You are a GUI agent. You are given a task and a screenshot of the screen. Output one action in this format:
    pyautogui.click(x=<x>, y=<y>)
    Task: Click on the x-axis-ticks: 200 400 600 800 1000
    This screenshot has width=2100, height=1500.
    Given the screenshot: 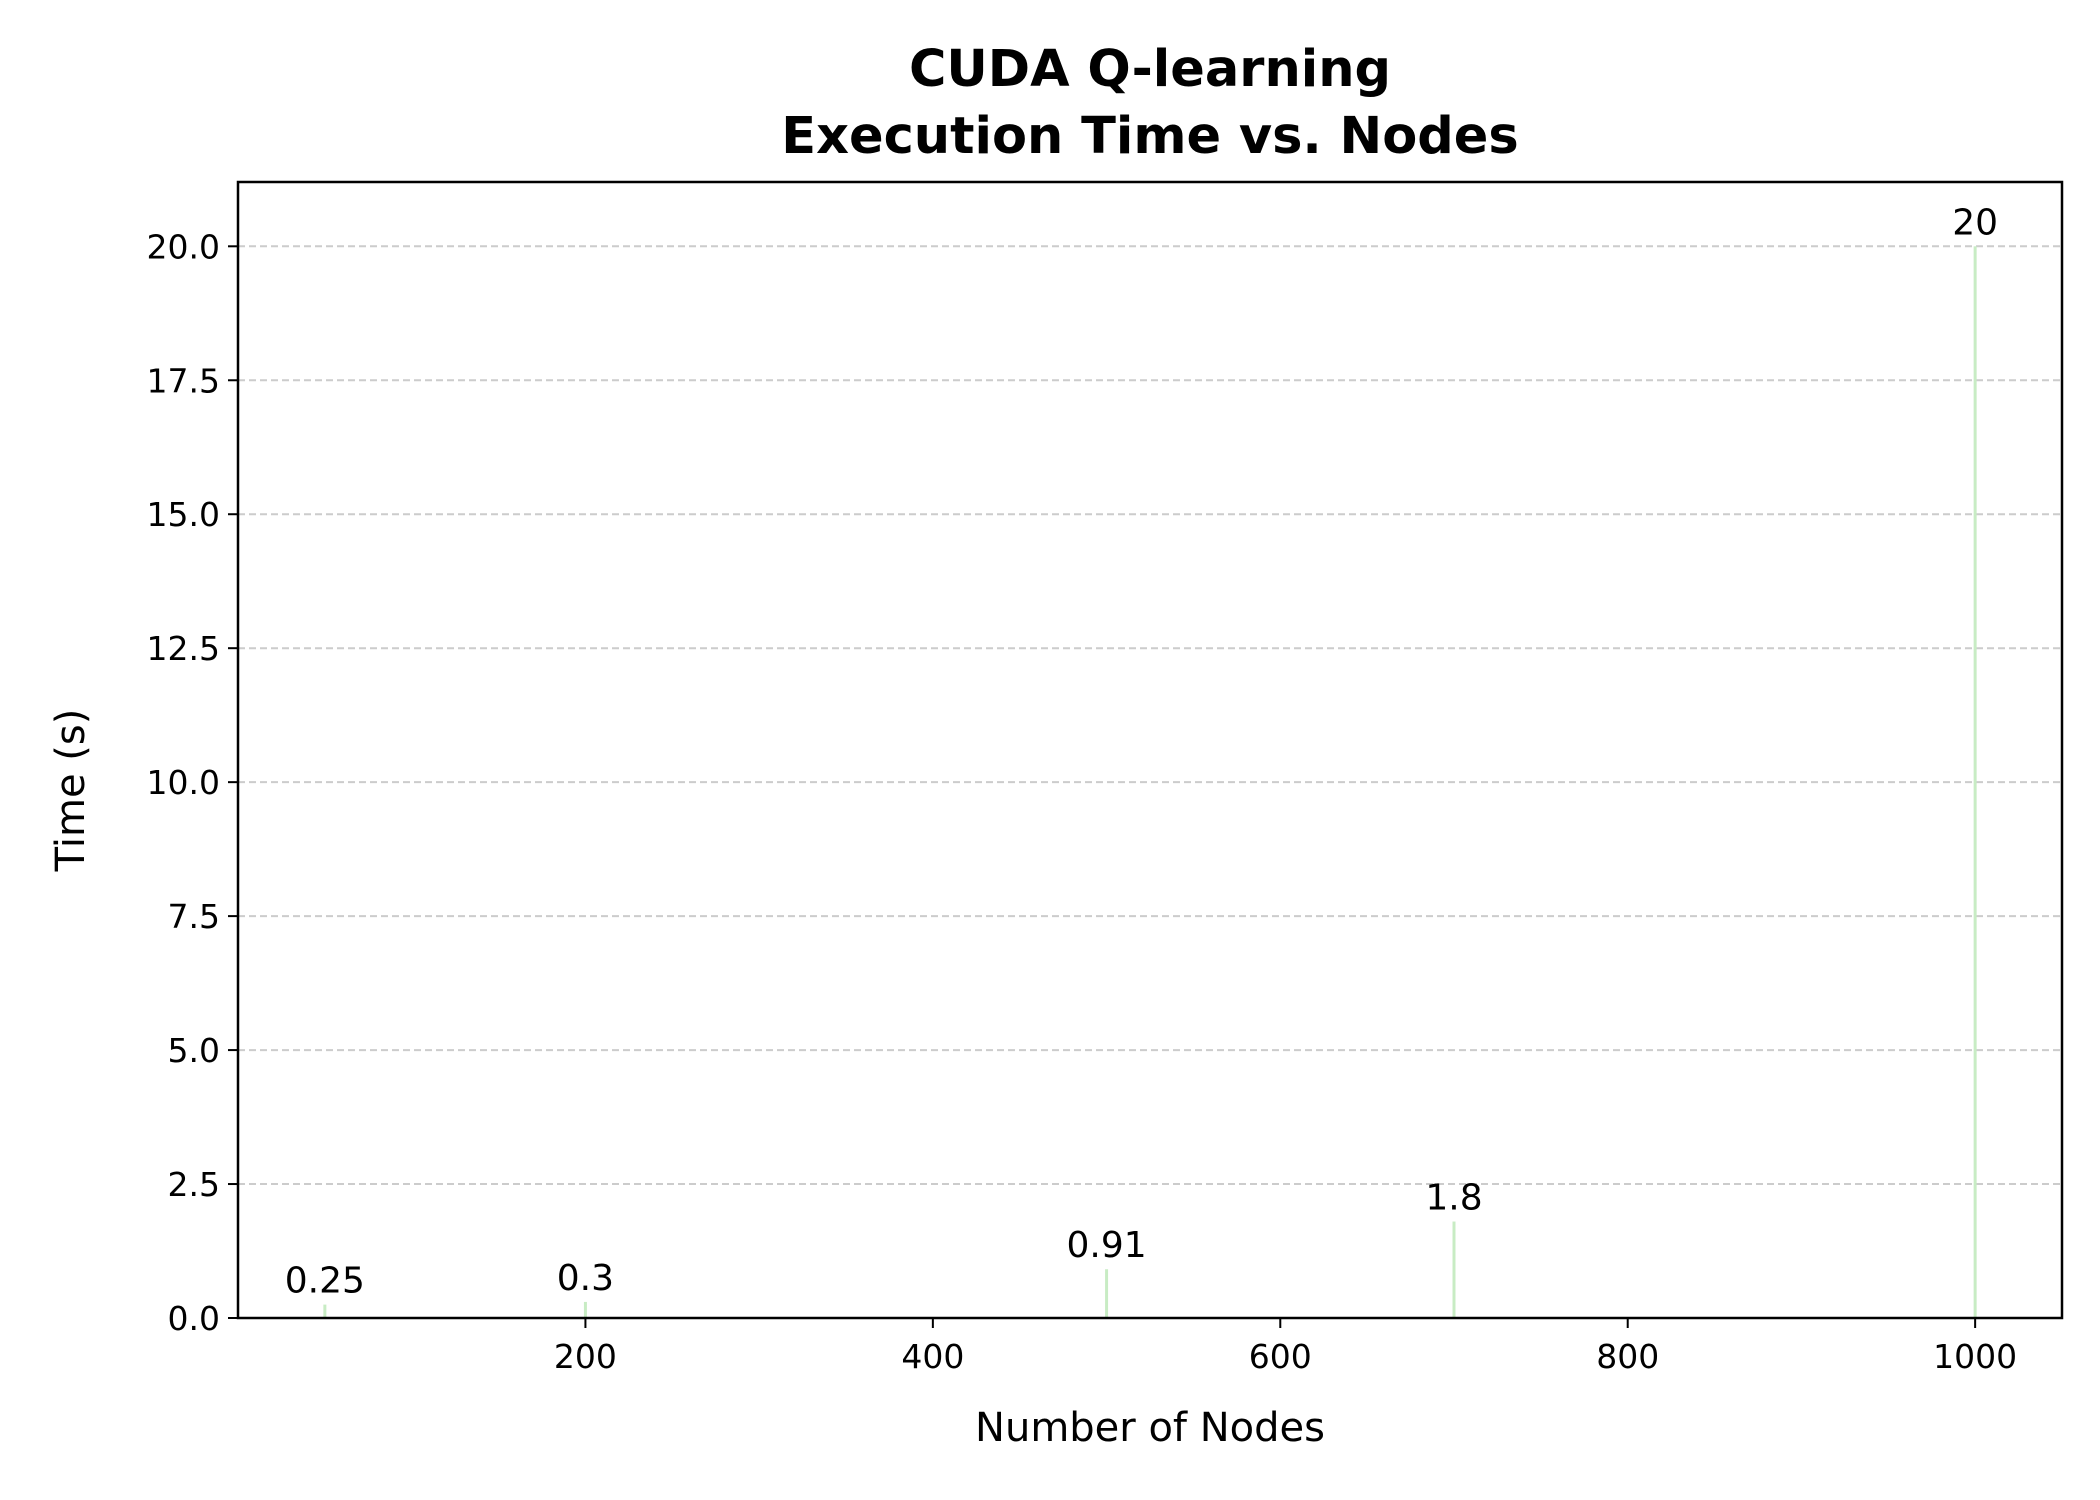 What is the action you would take?
    pyautogui.click(x=1285, y=1347)
    